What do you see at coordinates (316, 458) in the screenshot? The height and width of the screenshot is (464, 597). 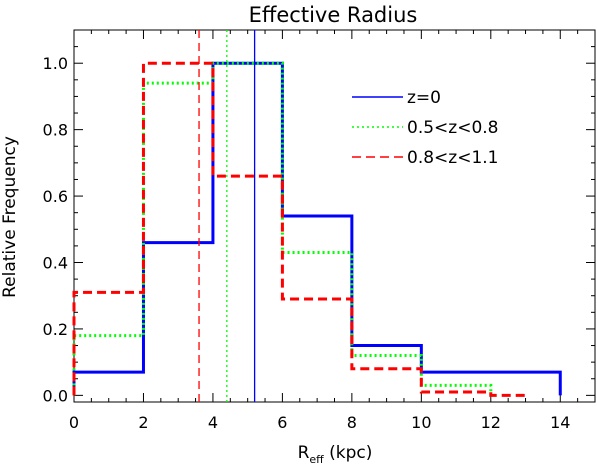 I see `x-axis-label-subscript: eff` at bounding box center [316, 458].